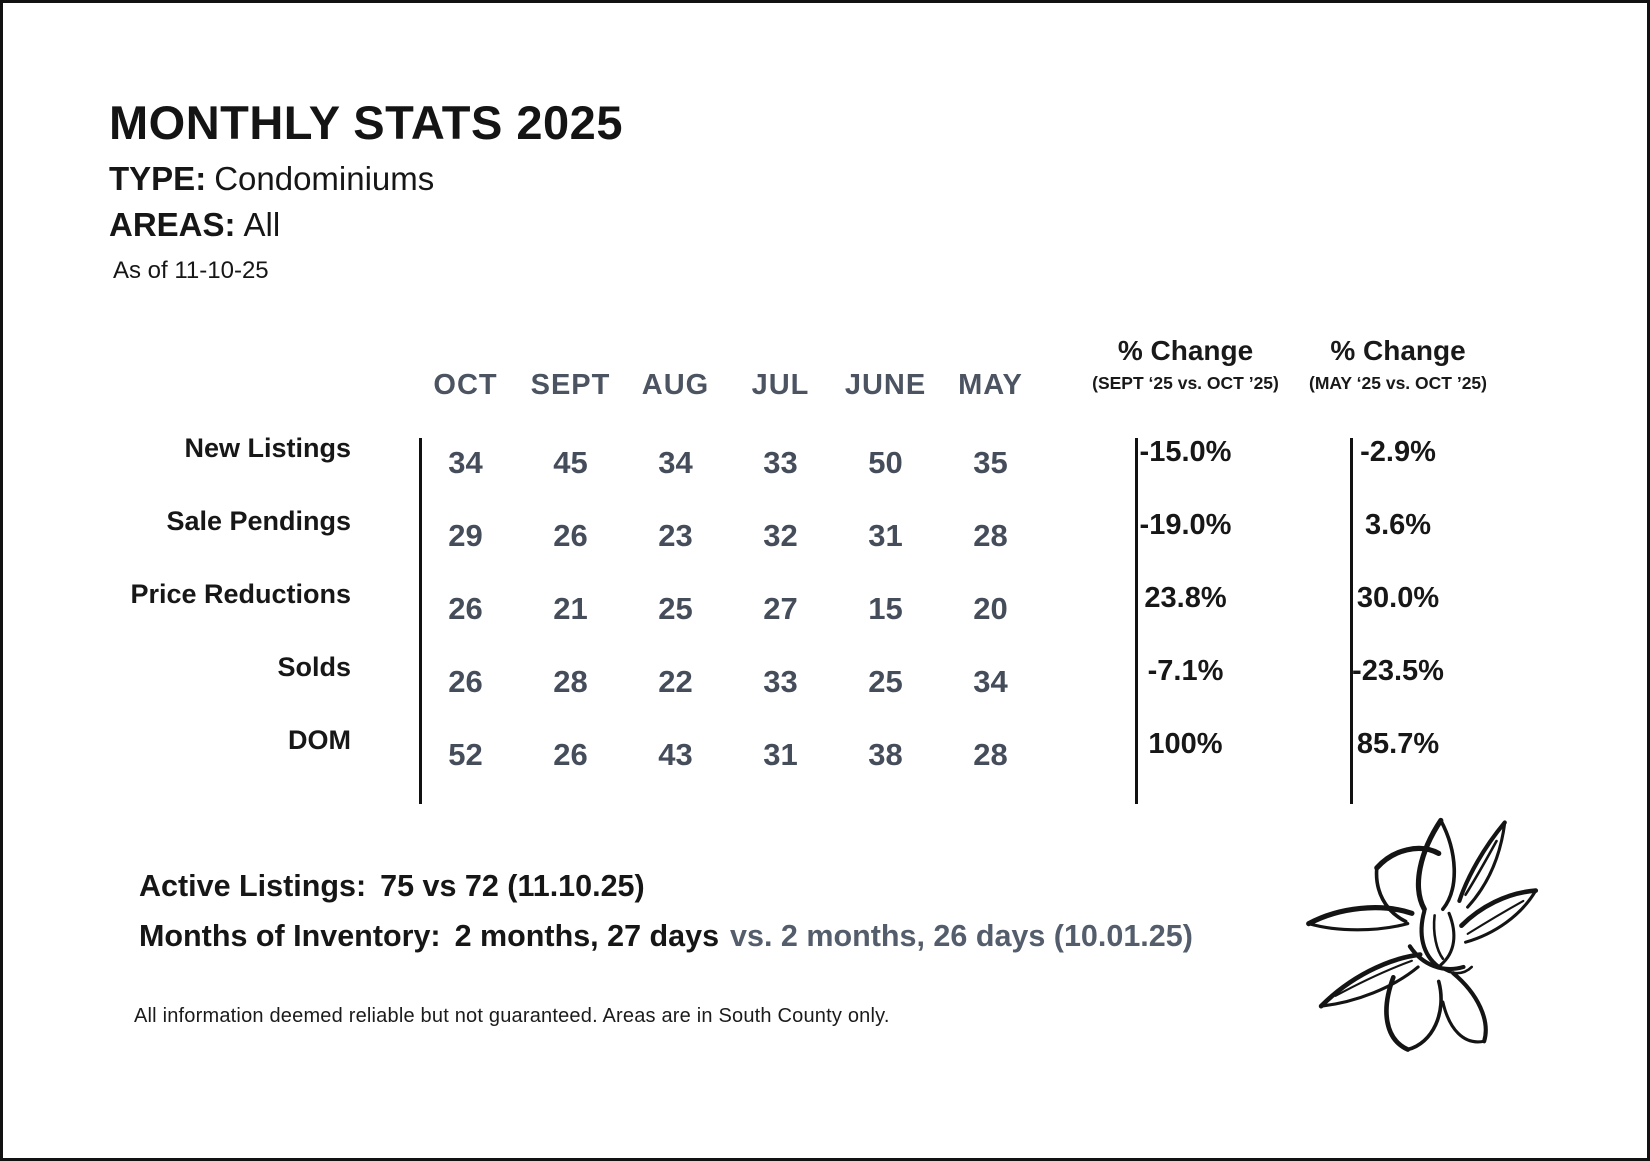 Image resolution: width=1650 pixels, height=1161 pixels. What do you see at coordinates (191, 271) in the screenshot?
I see `as-of-date: As of 11-10-25` at bounding box center [191, 271].